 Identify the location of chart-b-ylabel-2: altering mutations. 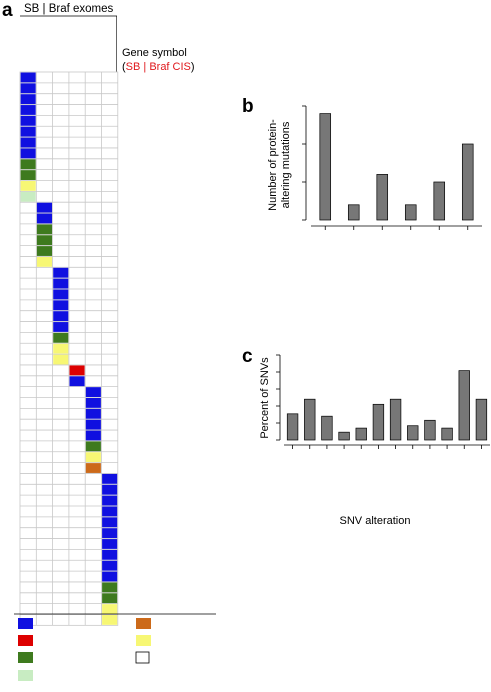
(286, 164).